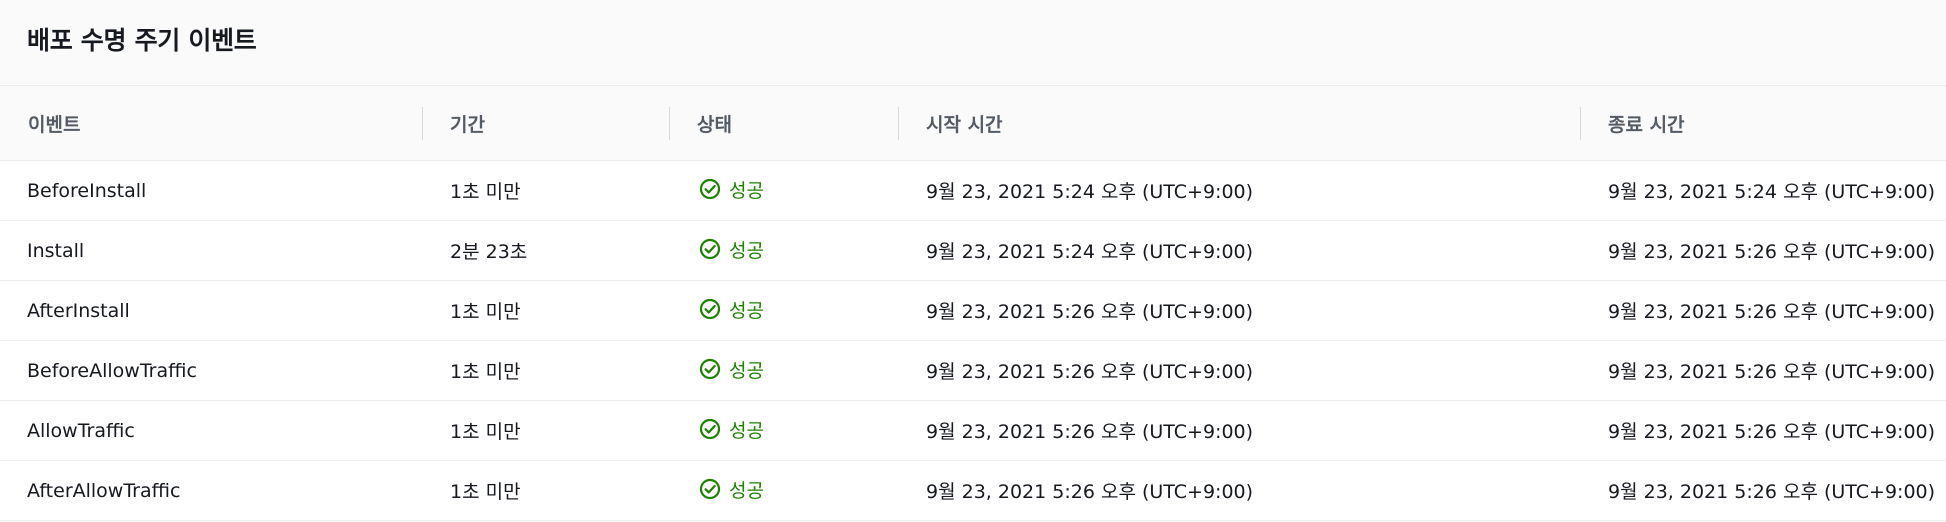 This screenshot has width=1946, height=522. I want to click on table-header: 이벤트 기간 상태 시작 시간 종료 시간, so click(973, 123).